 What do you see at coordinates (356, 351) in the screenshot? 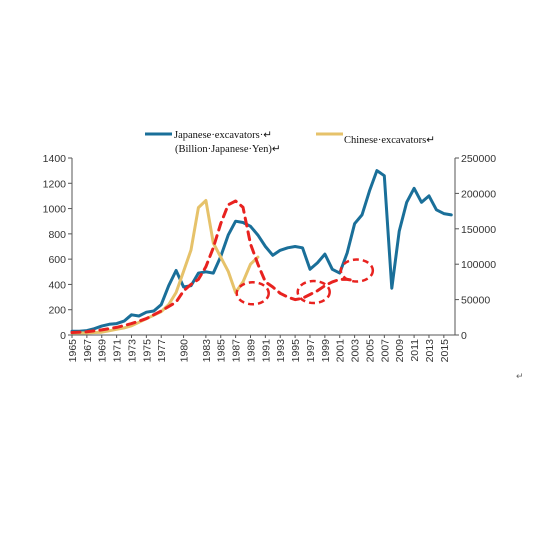
I see `x-tick-label: 2003` at bounding box center [356, 351].